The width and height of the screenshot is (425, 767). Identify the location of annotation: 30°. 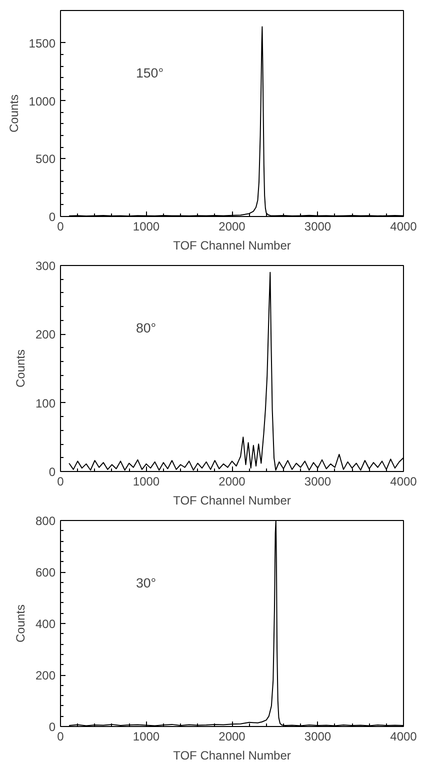
(146, 583).